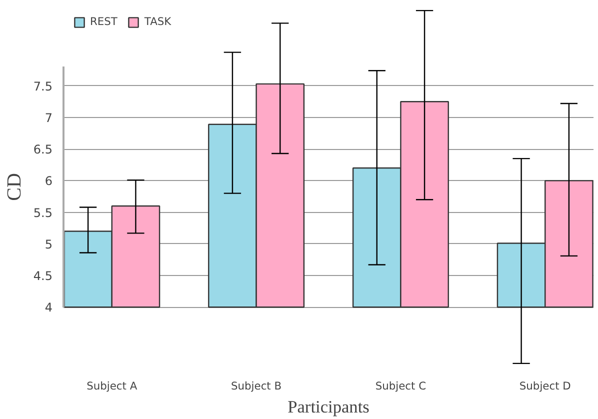  What do you see at coordinates (43, 213) in the screenshot?
I see `y-tick-label: 5.5` at bounding box center [43, 213].